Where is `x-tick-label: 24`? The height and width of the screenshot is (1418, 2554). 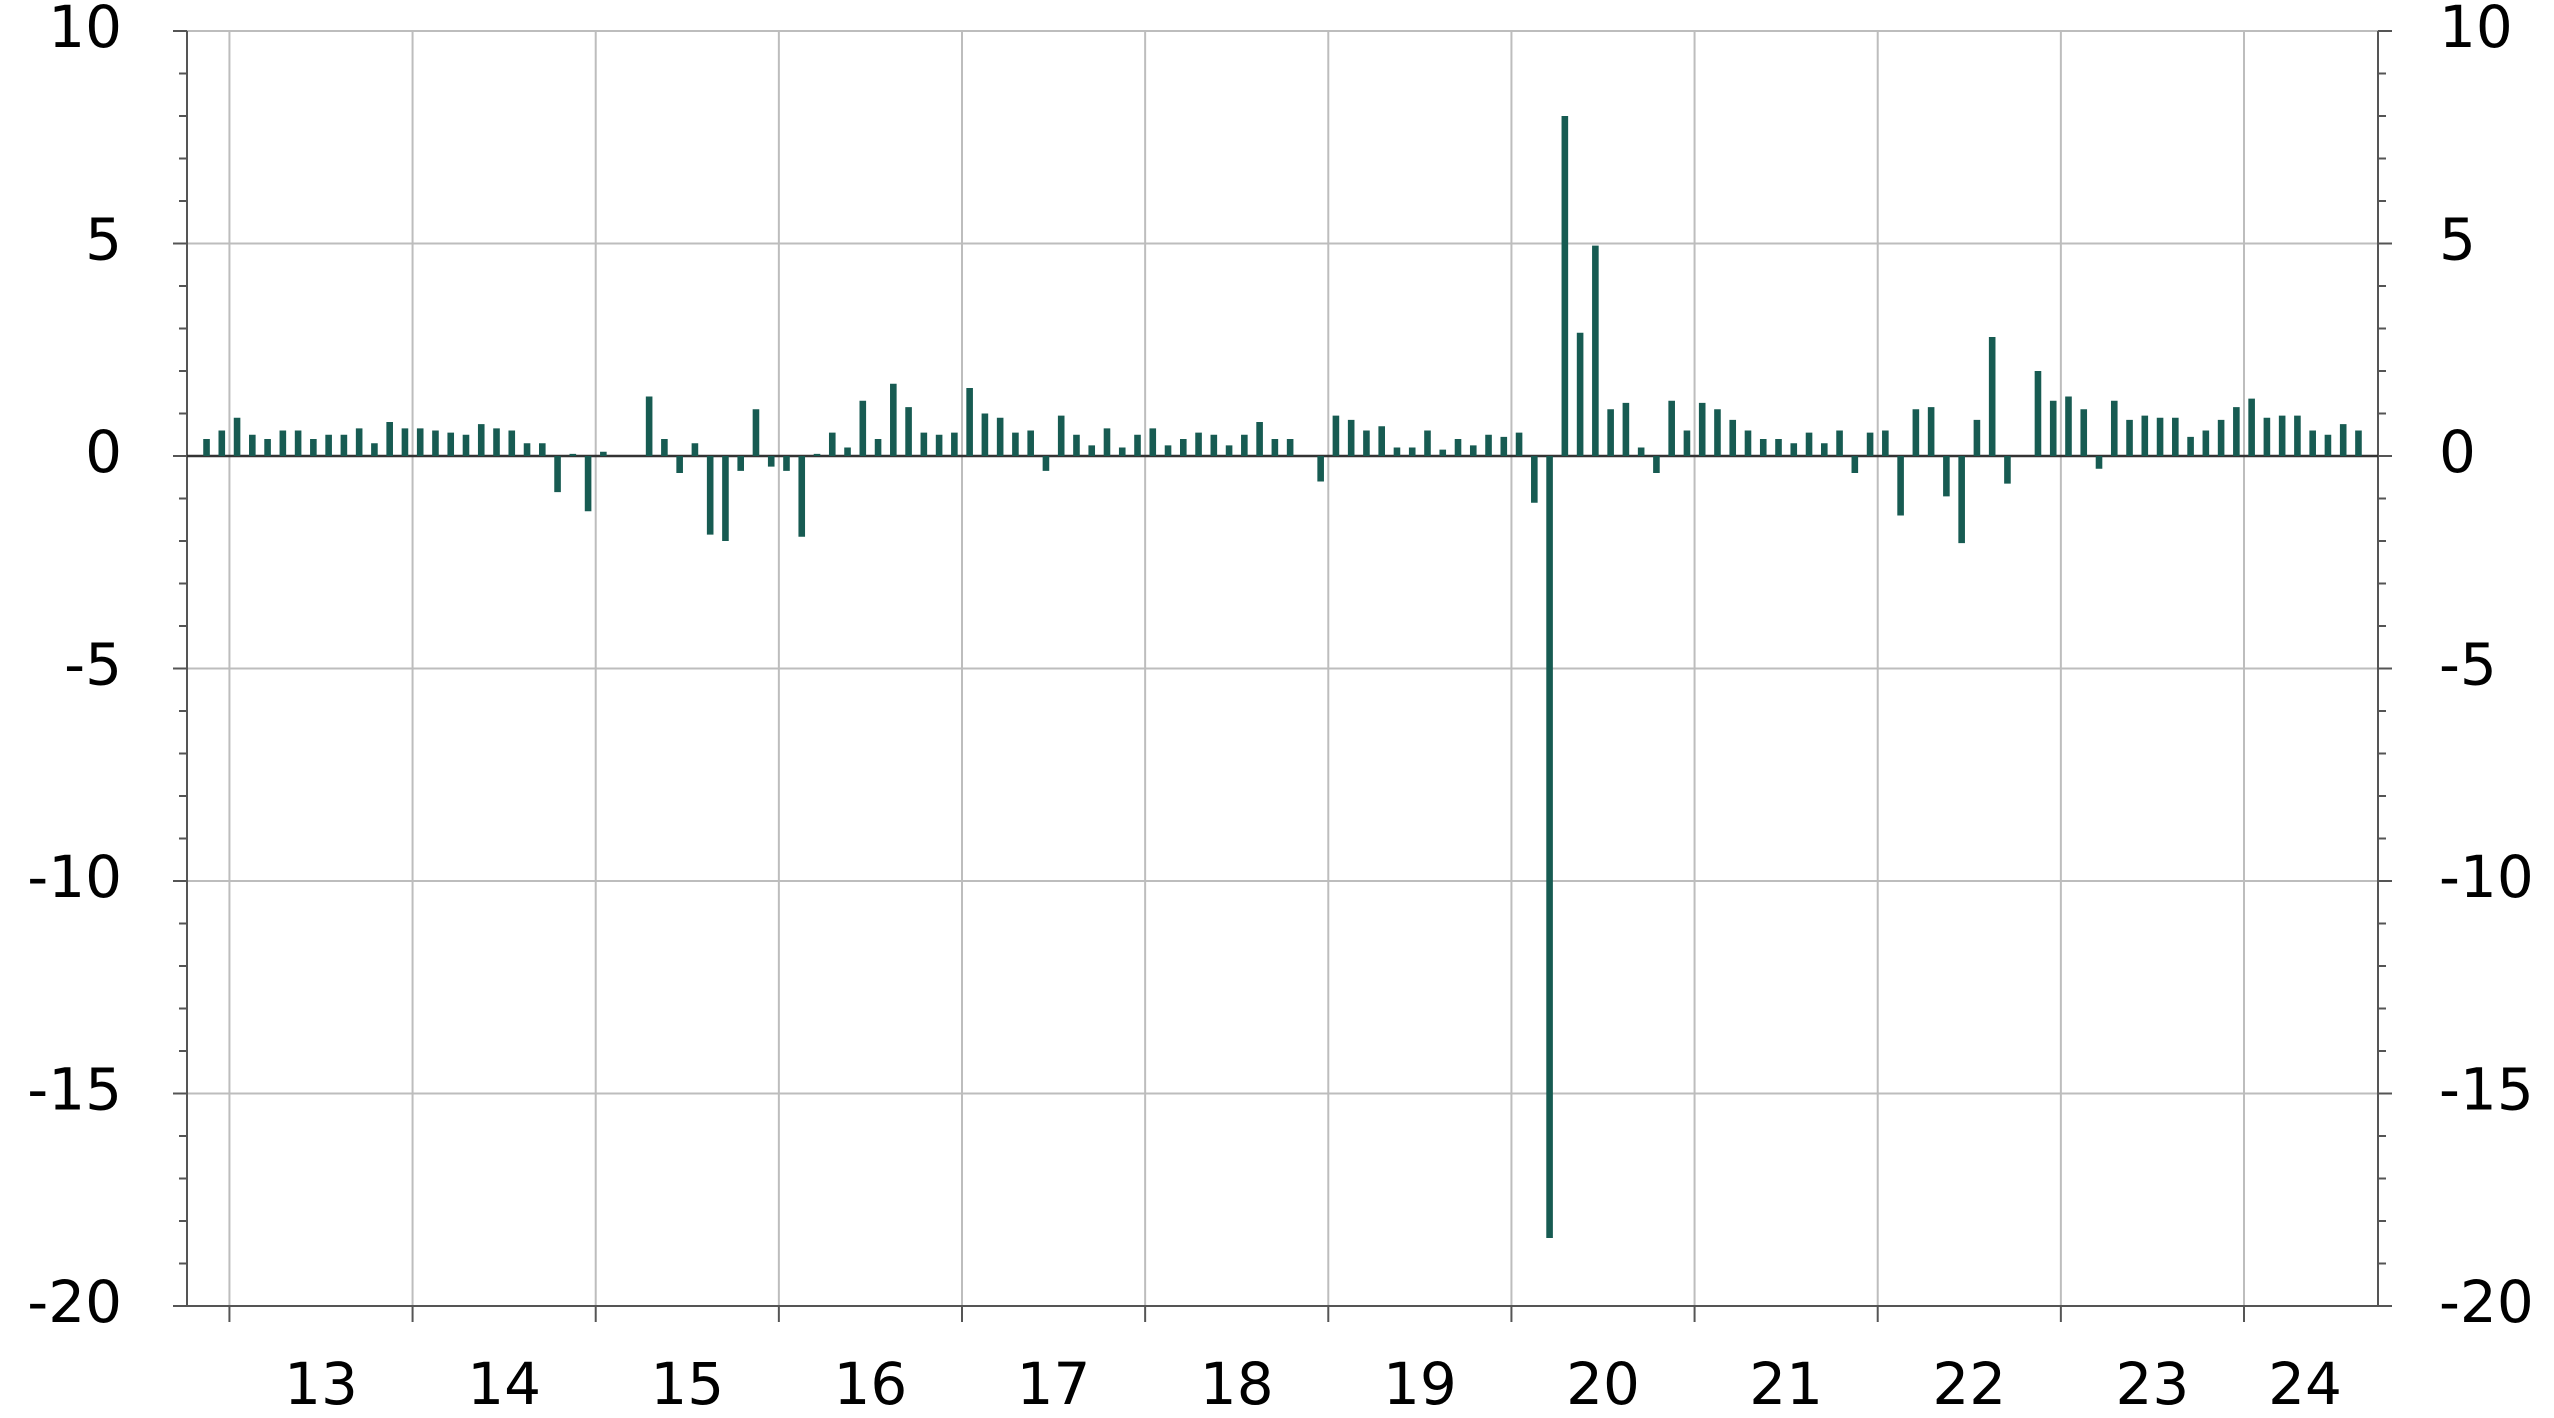
x-tick-label: 24 is located at coordinates (2305, 1384).